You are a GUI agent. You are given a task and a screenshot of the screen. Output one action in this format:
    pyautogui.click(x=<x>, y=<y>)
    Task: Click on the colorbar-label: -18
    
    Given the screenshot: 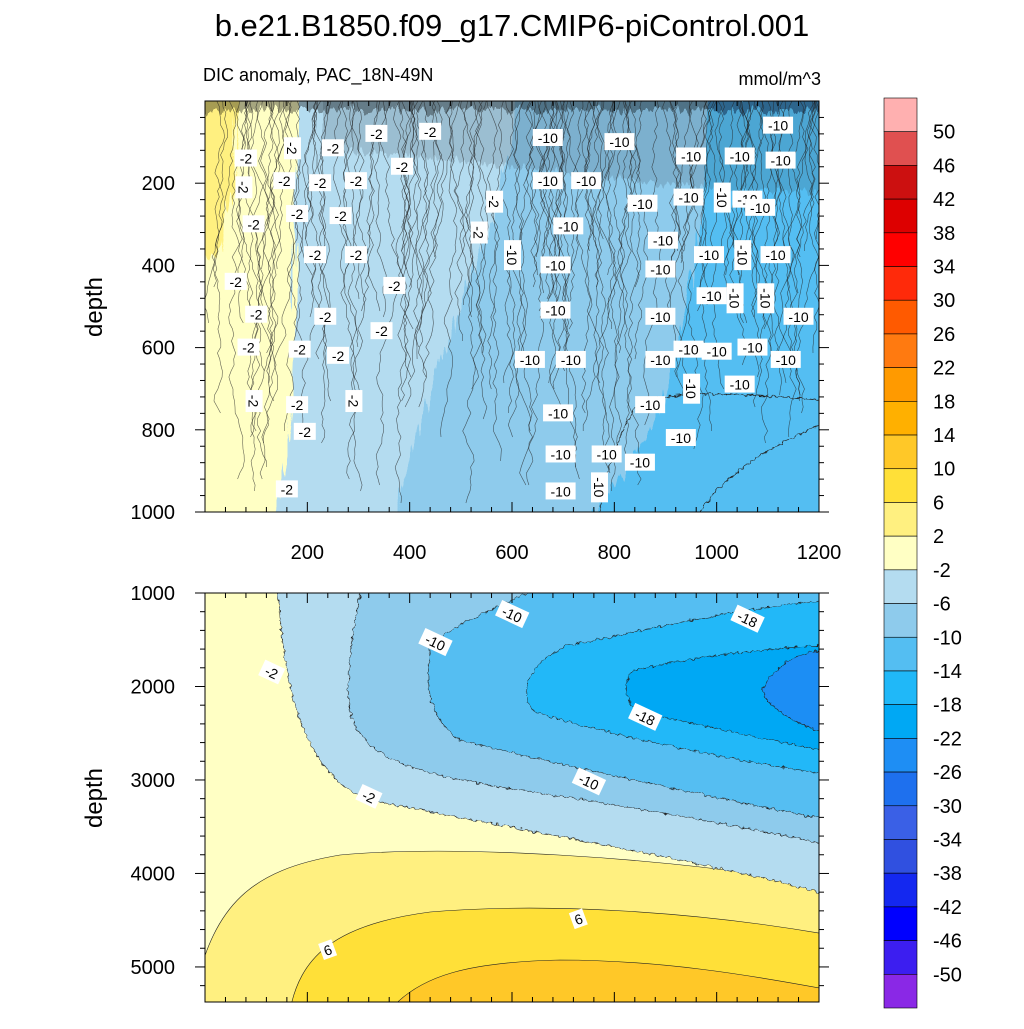 What is the action you would take?
    pyautogui.click(x=947, y=706)
    